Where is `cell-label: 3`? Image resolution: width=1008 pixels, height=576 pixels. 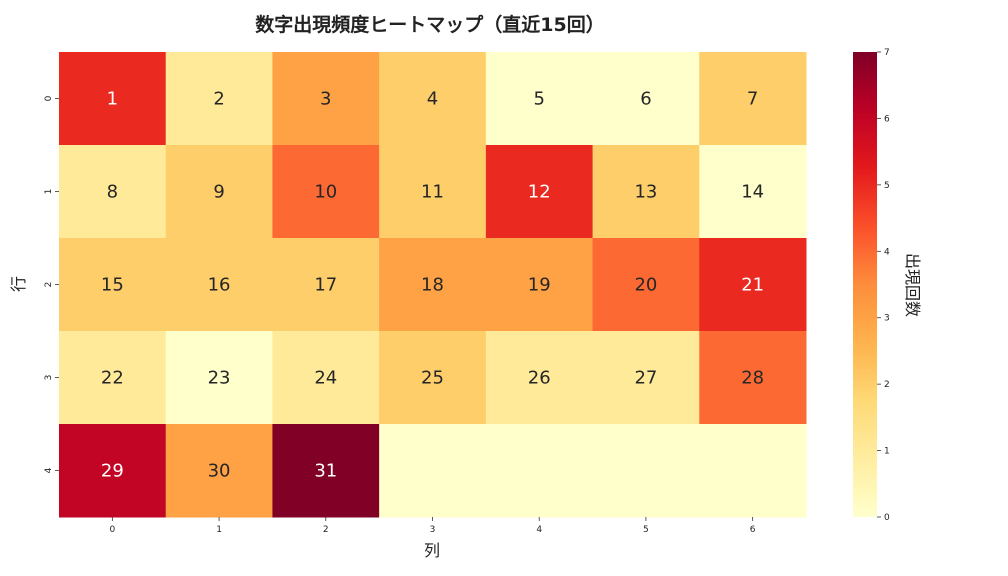
cell-label: 3 is located at coordinates (325, 99).